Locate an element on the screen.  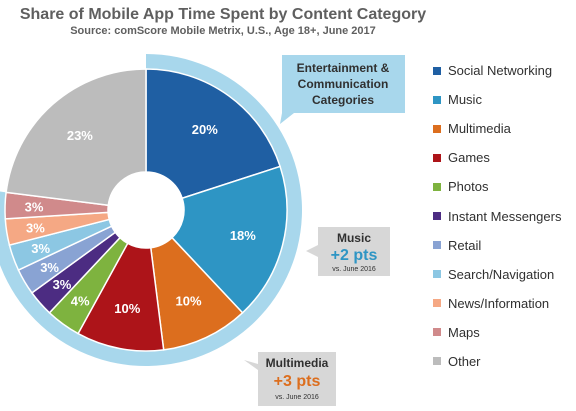
callout-multimedia-title: Multimedia is located at coordinates (297, 363).